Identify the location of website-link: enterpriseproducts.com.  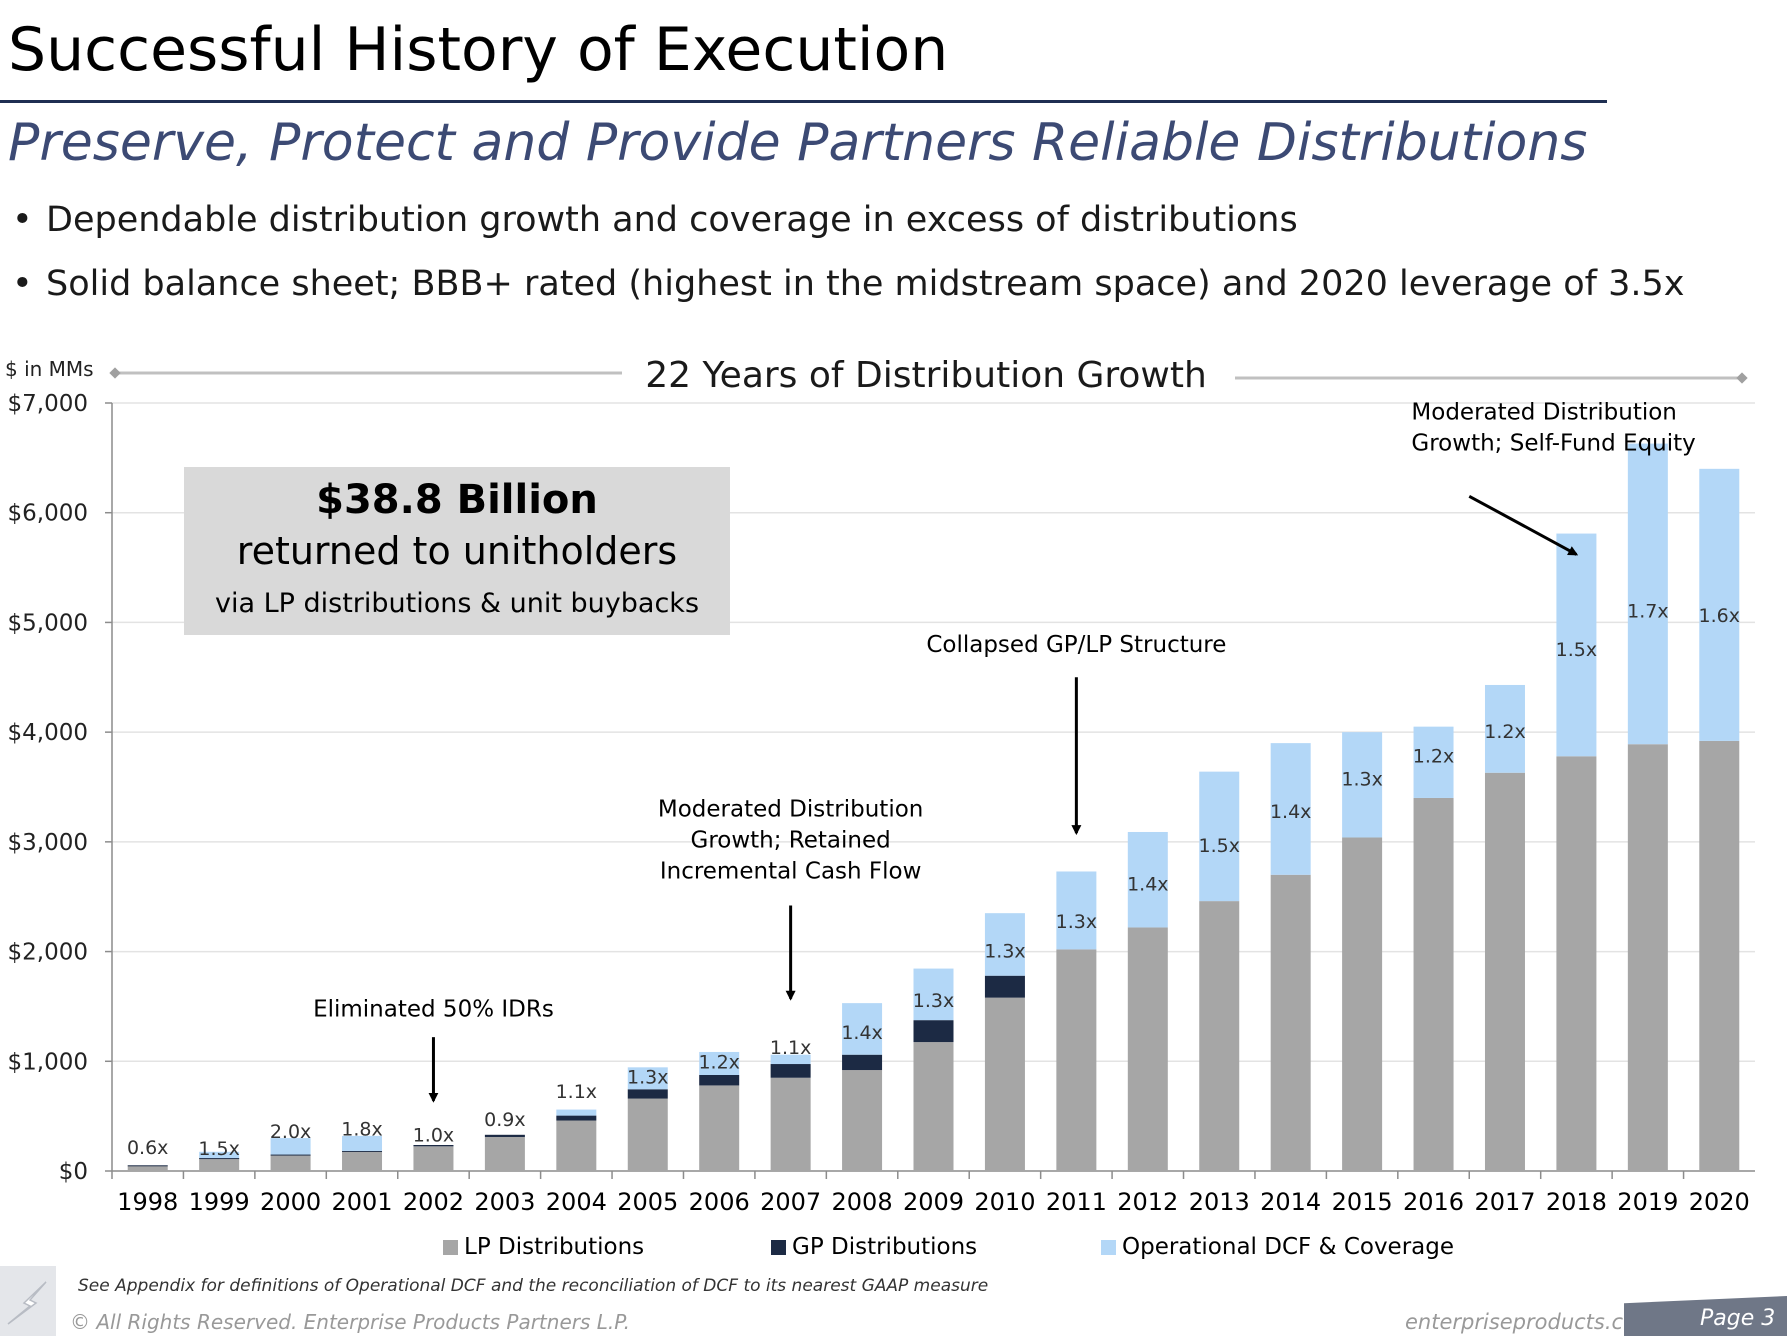
(1531, 1322).